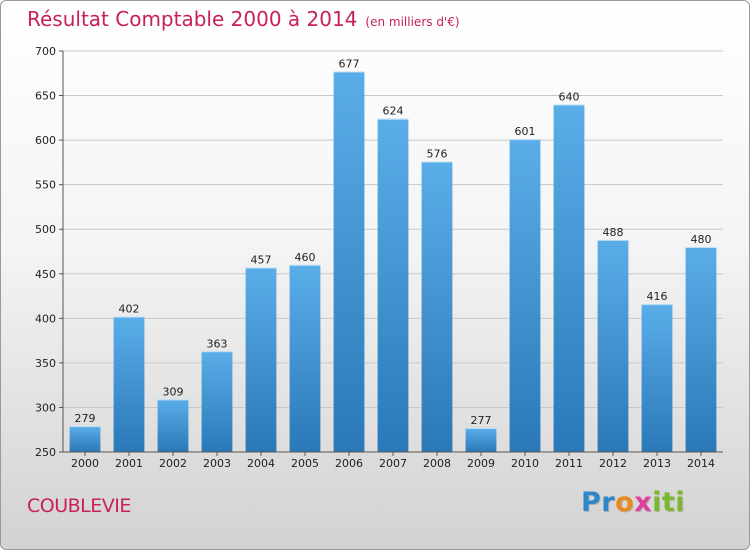 This screenshot has height=550, width=750. I want to click on commune-name: COUBLEVIE, so click(79, 506).